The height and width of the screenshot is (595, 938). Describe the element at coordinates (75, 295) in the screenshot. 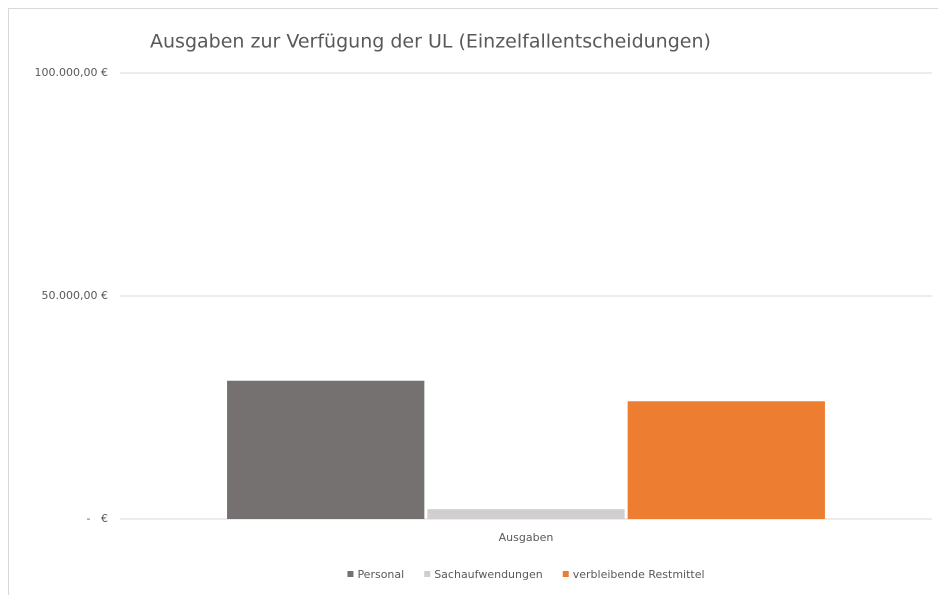

I see `y-tick-label: 50.000,00 €` at that location.